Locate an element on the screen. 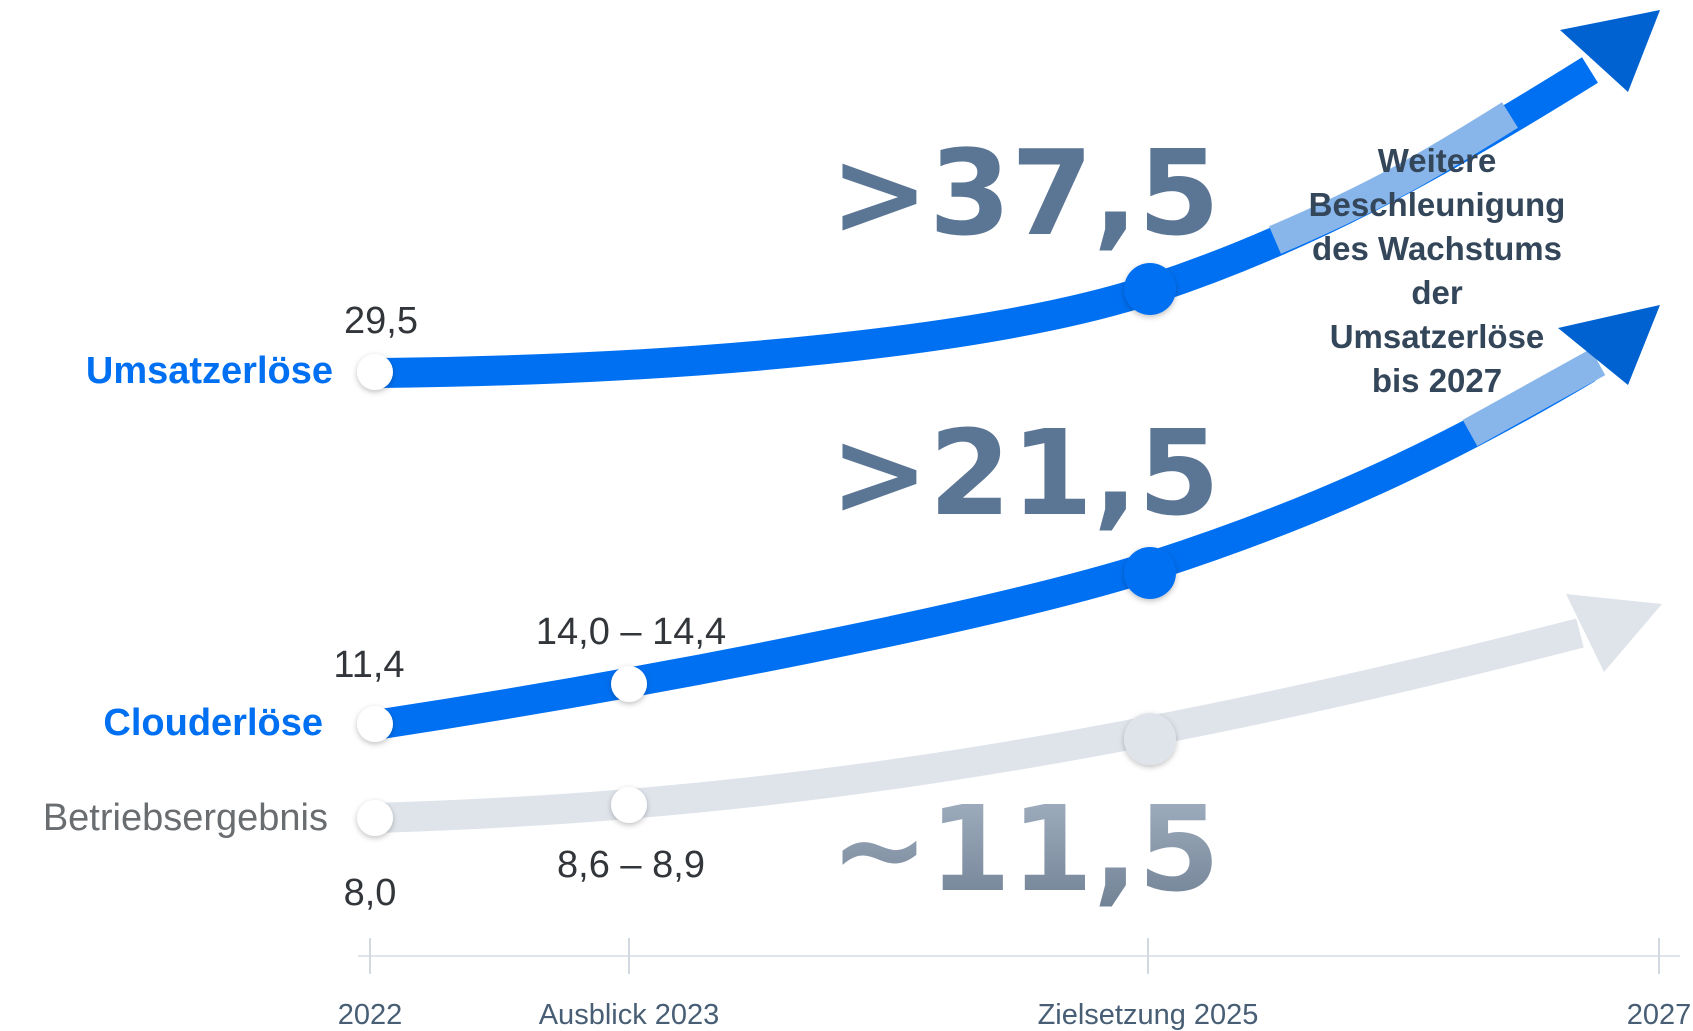 This screenshot has height=1031, width=1693. callout-line: Umsatzerlöse is located at coordinates (1437, 336).